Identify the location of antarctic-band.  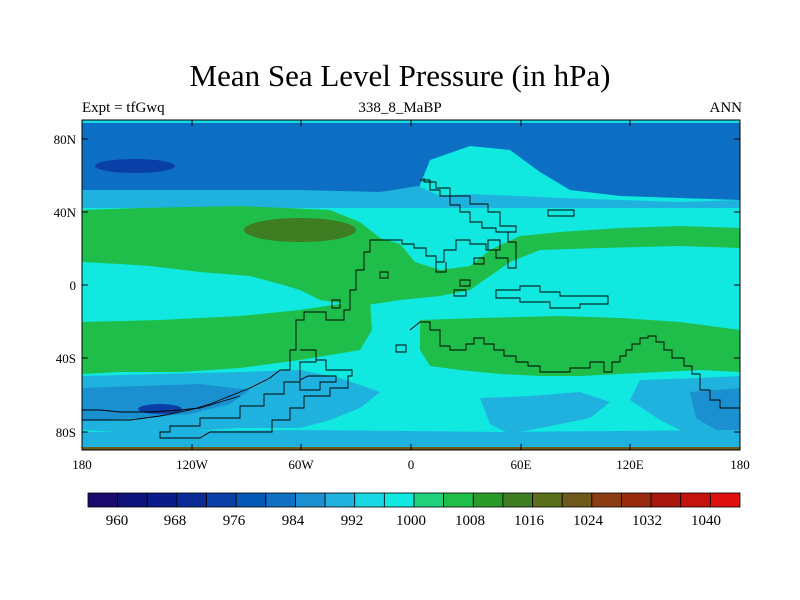
(411, 439).